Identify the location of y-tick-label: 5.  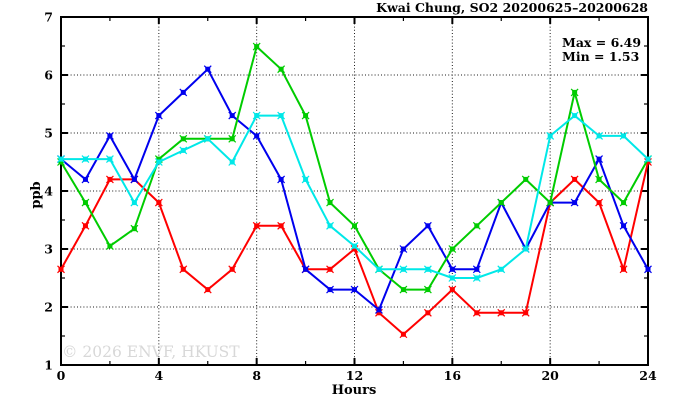
(48, 133).